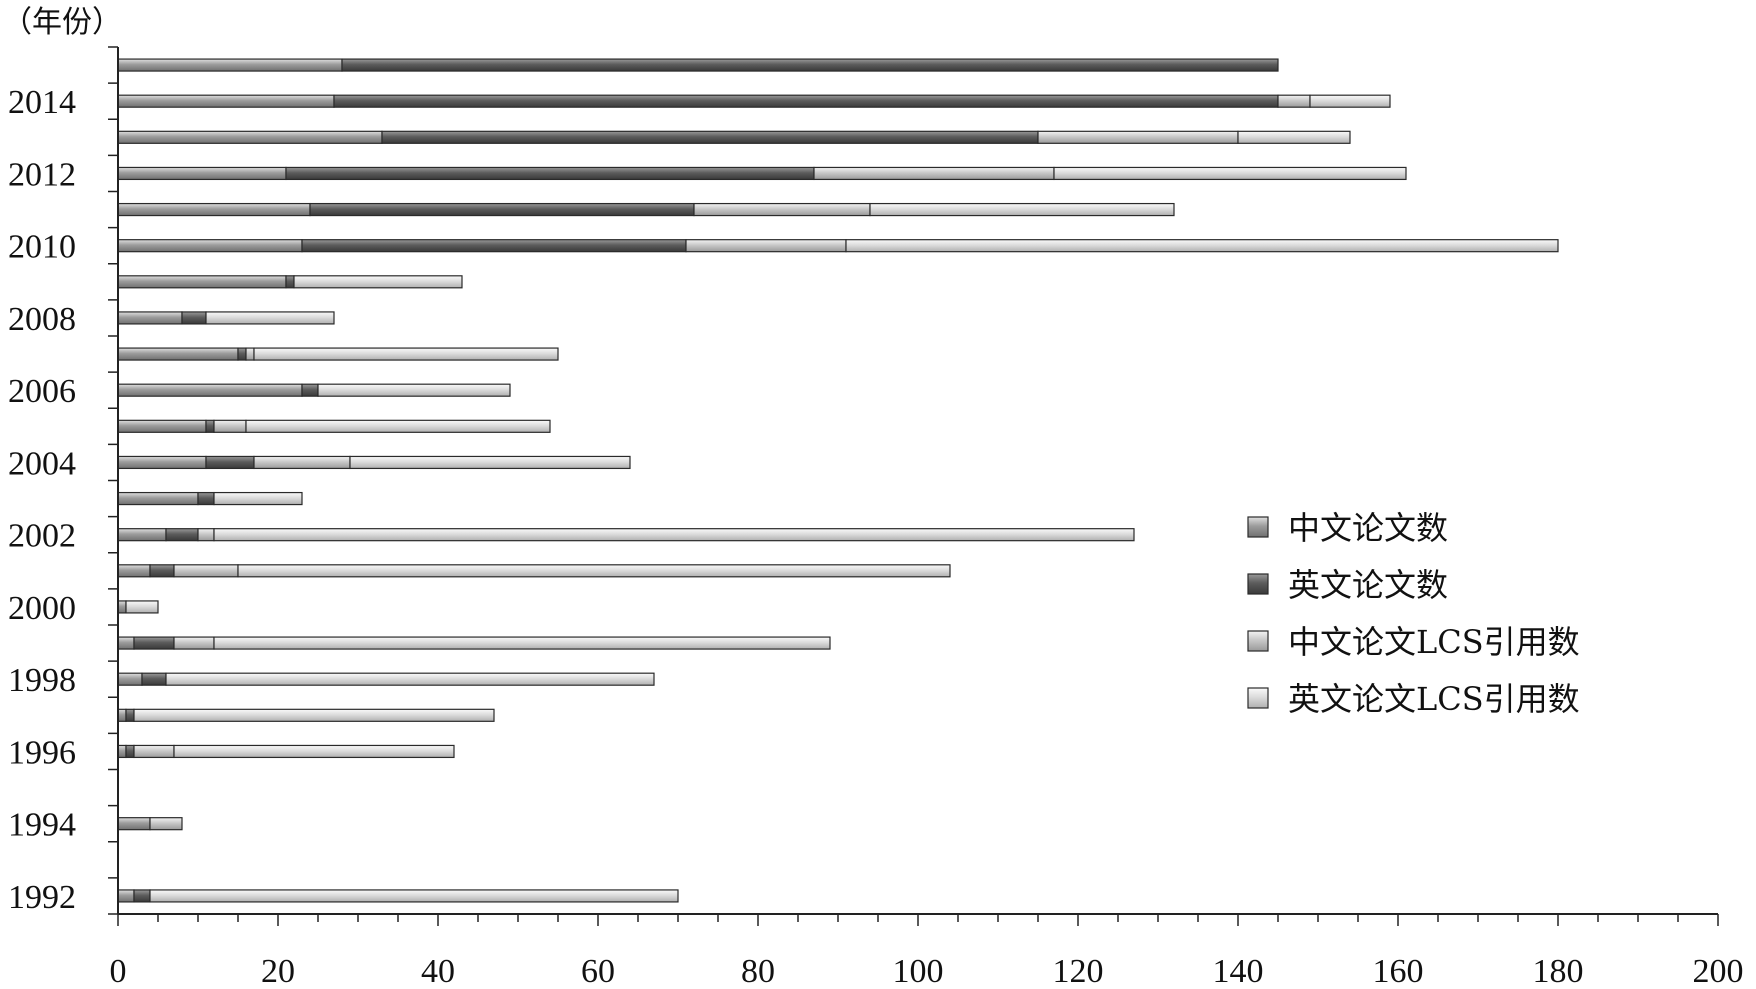 This screenshot has width=1756, height=989. I want to click on bar-segment-2013-s1, so click(710, 137).